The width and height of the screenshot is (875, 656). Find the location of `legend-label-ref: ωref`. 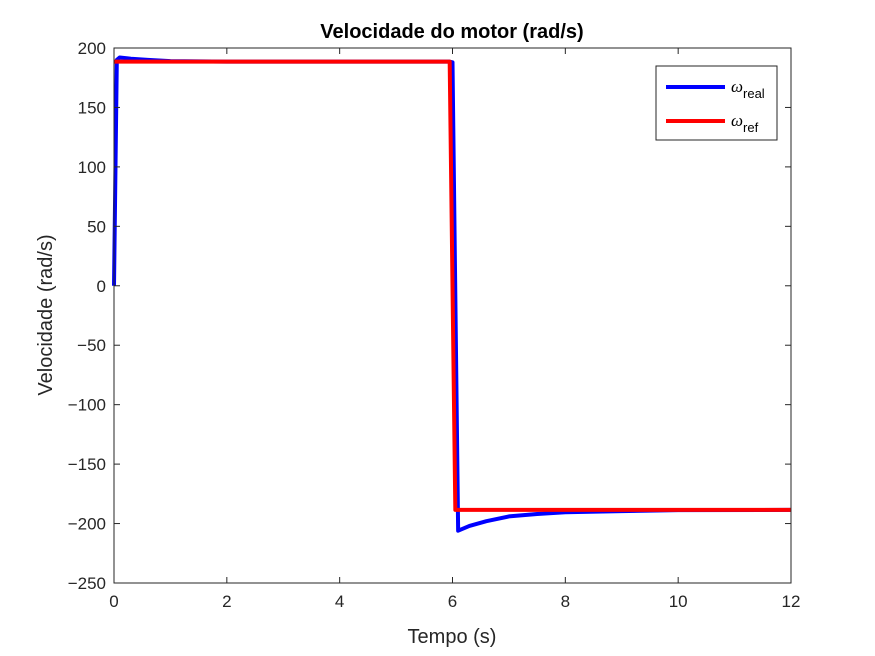

legend-label-ref: ωref is located at coordinates (745, 123).